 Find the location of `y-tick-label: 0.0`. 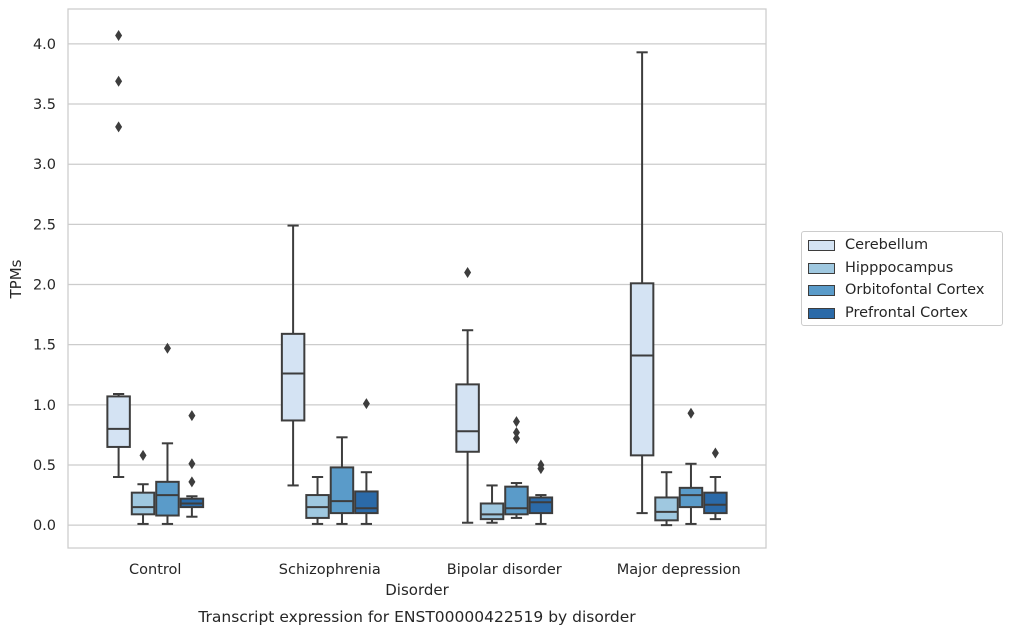

y-tick-label: 0.0 is located at coordinates (44, 526).